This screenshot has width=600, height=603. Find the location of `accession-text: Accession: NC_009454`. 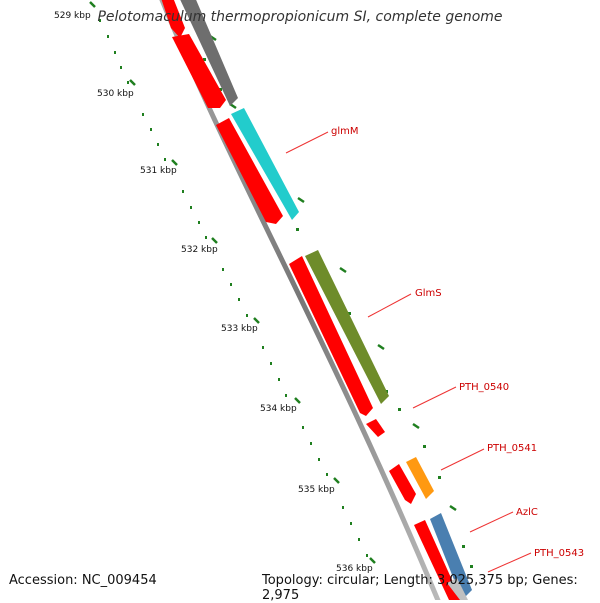

accession-text: Accession: NC_009454 is located at coordinates (83, 580).